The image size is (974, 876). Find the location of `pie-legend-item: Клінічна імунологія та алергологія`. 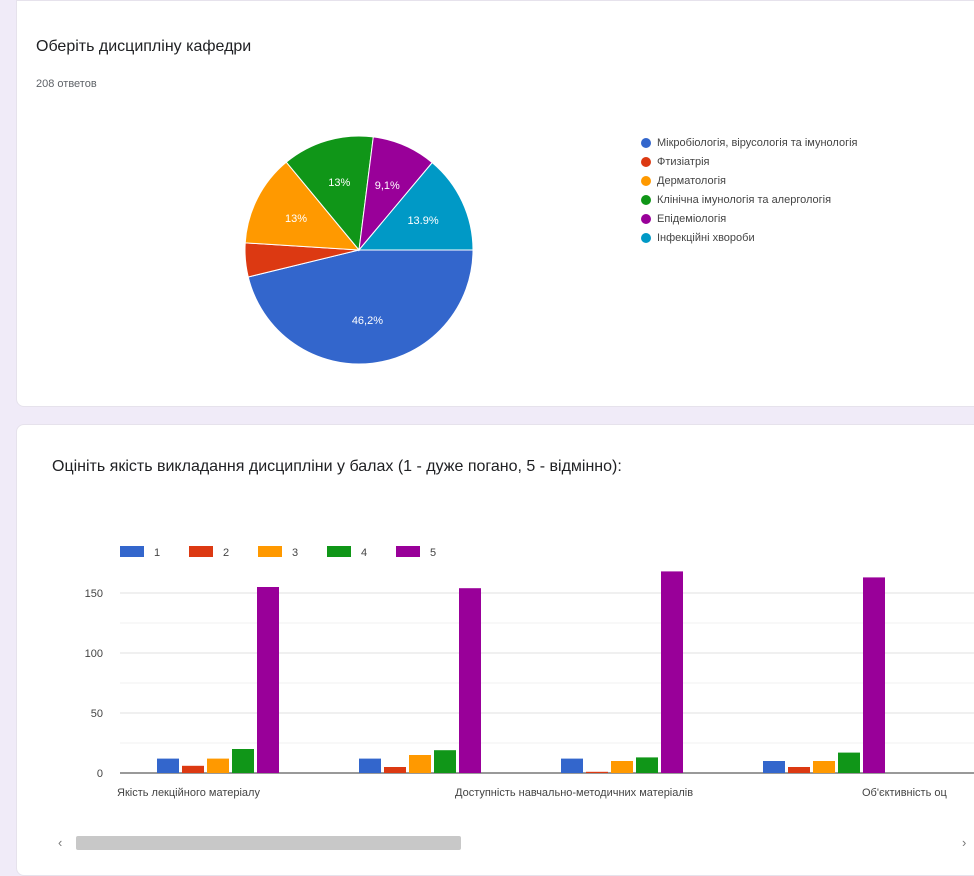

pie-legend-item: Клінічна імунологія та алергологія is located at coordinates (791, 200).